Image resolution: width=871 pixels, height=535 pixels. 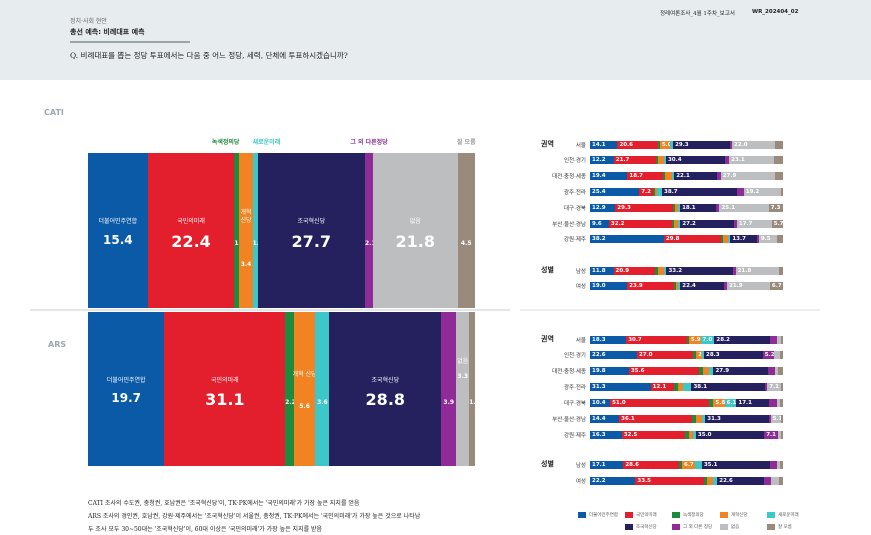 What do you see at coordinates (225, 142) in the screenshot?
I see `top-label: 녹색정의당` at bounding box center [225, 142].